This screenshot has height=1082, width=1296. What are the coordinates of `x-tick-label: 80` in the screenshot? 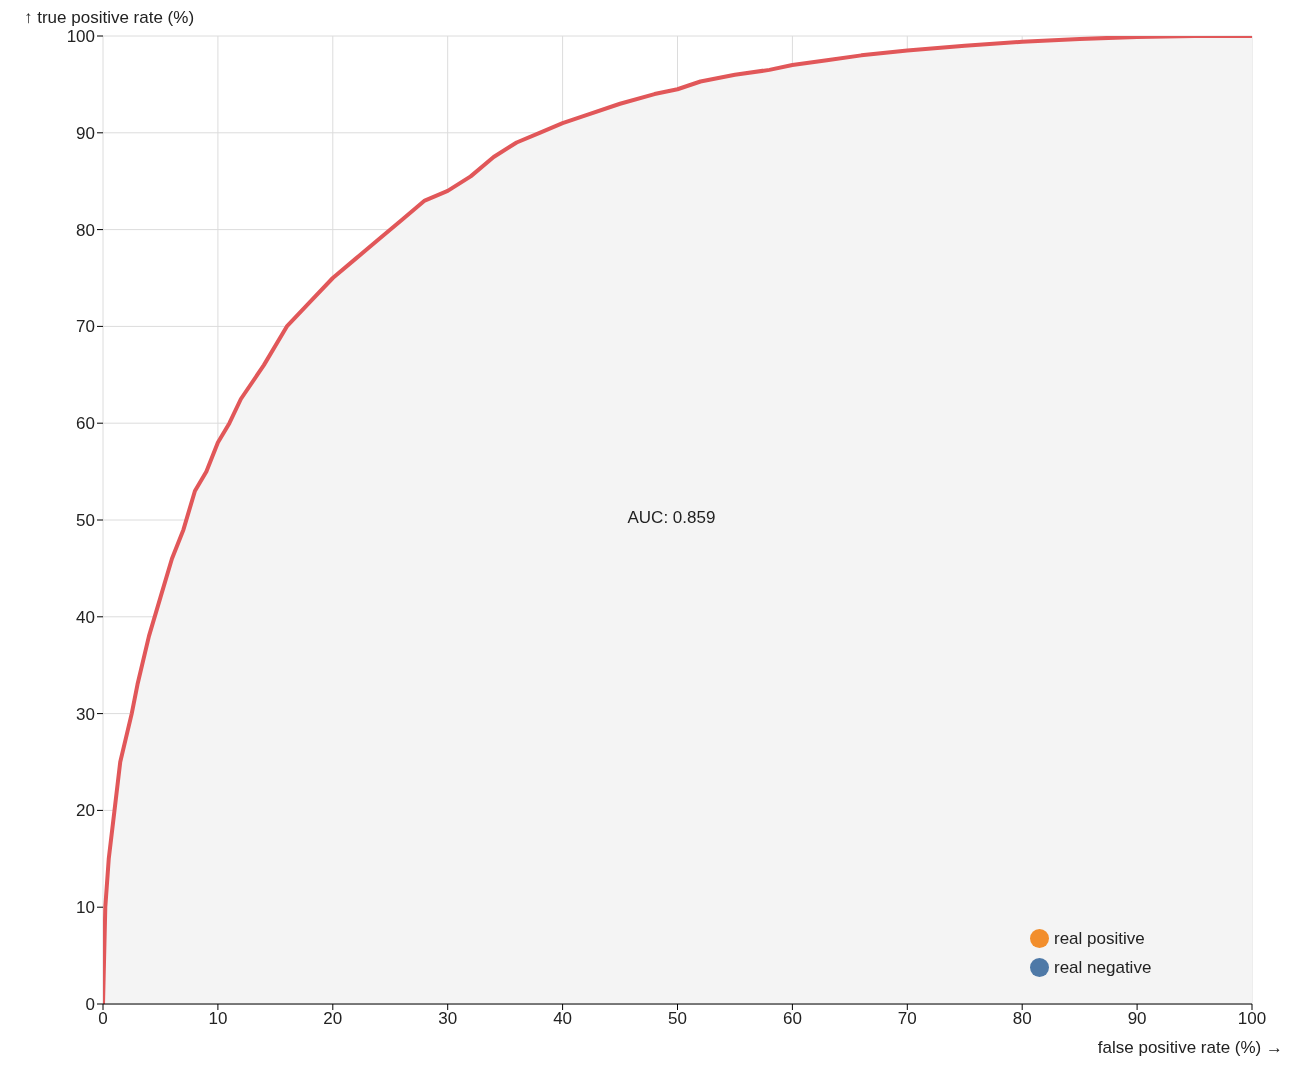 It's located at (1022, 1019).